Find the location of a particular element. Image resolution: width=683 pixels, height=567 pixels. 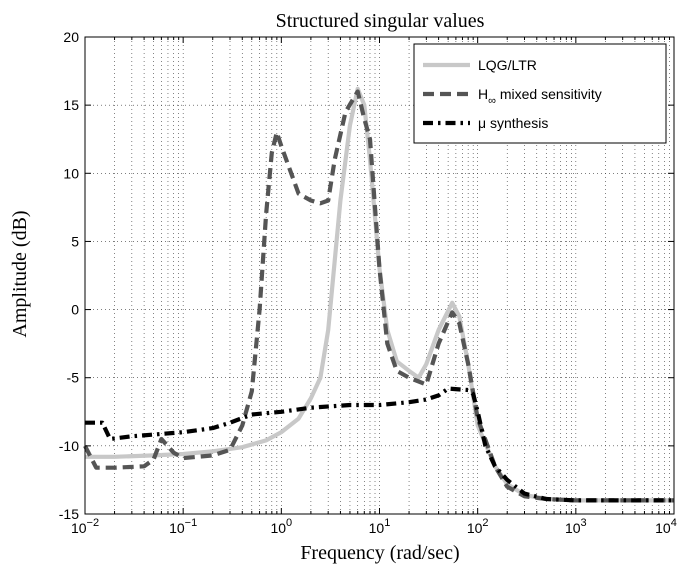

y-tick-label: -5 is located at coordinates (73, 378).